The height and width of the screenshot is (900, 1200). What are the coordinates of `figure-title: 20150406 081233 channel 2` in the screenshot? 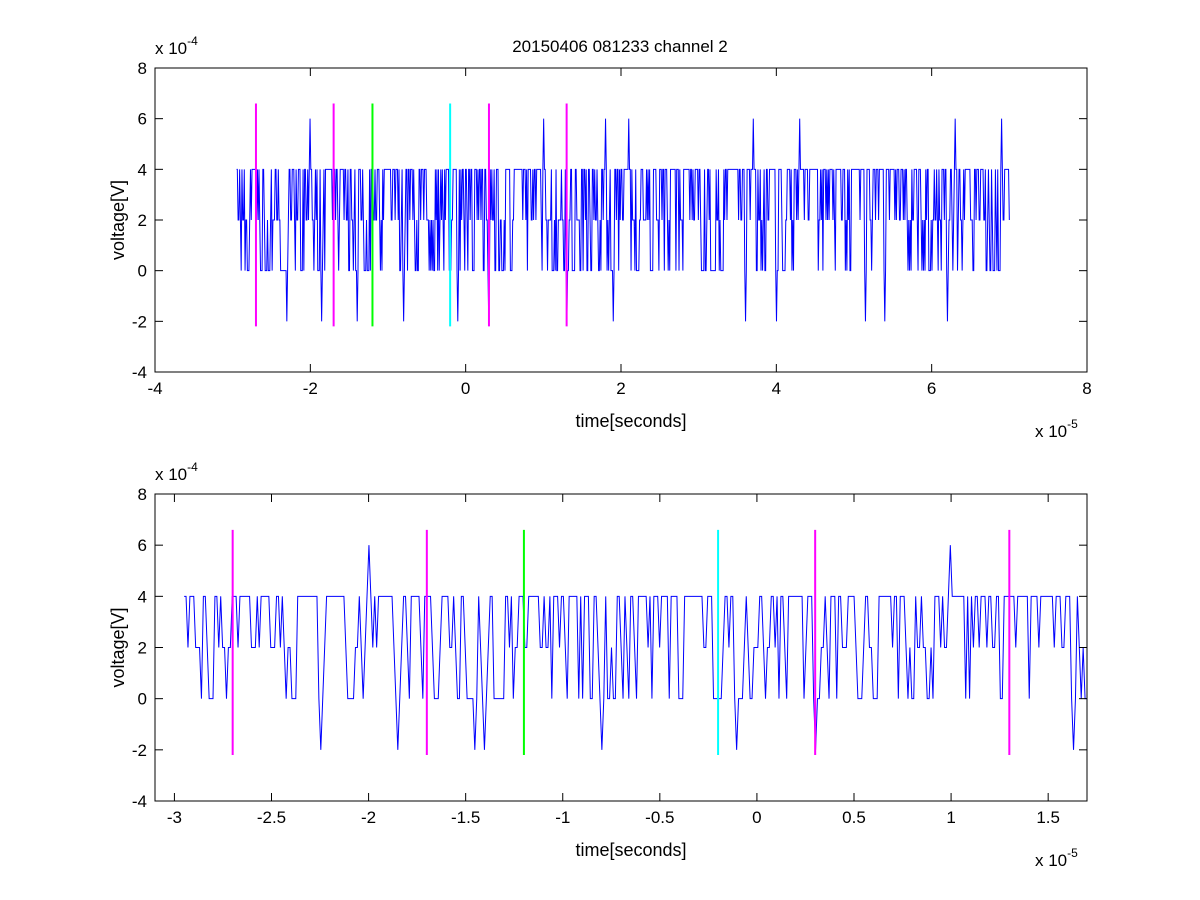 It's located at (620, 46).